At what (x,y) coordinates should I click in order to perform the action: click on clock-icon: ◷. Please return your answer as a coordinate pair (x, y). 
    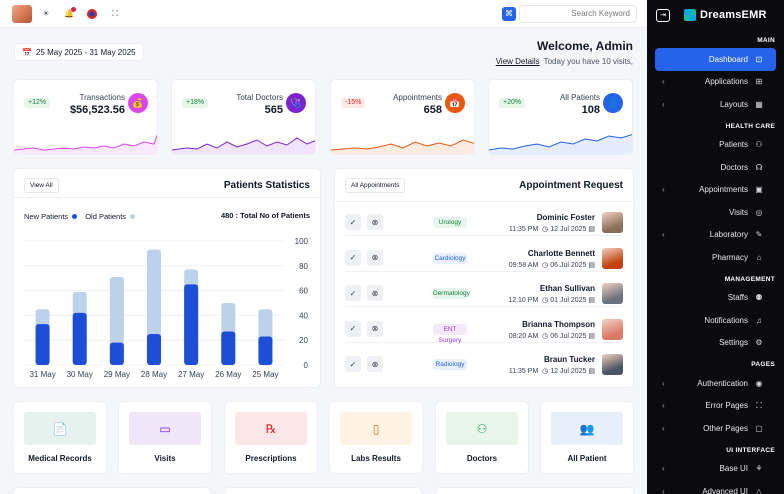
    Looking at the image, I should click on (544, 229).